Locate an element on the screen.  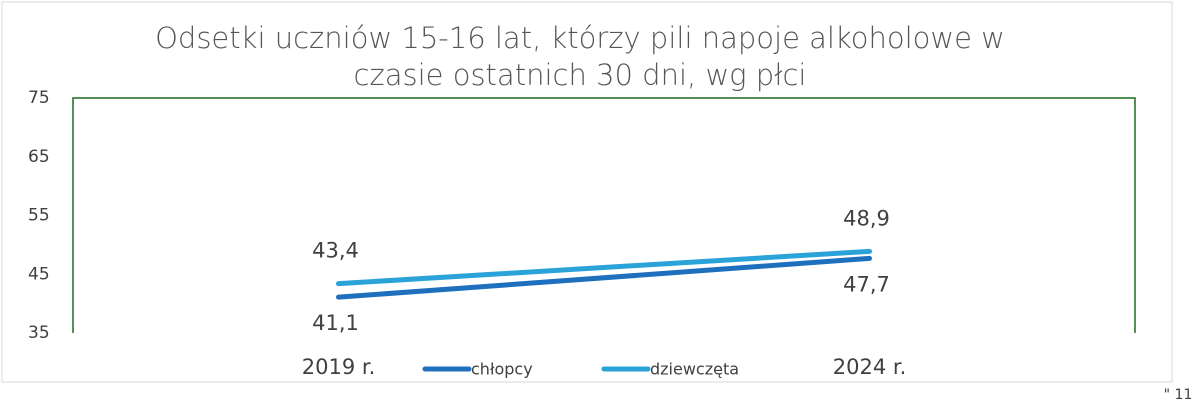
y-tick-label: 65 is located at coordinates (39, 157).